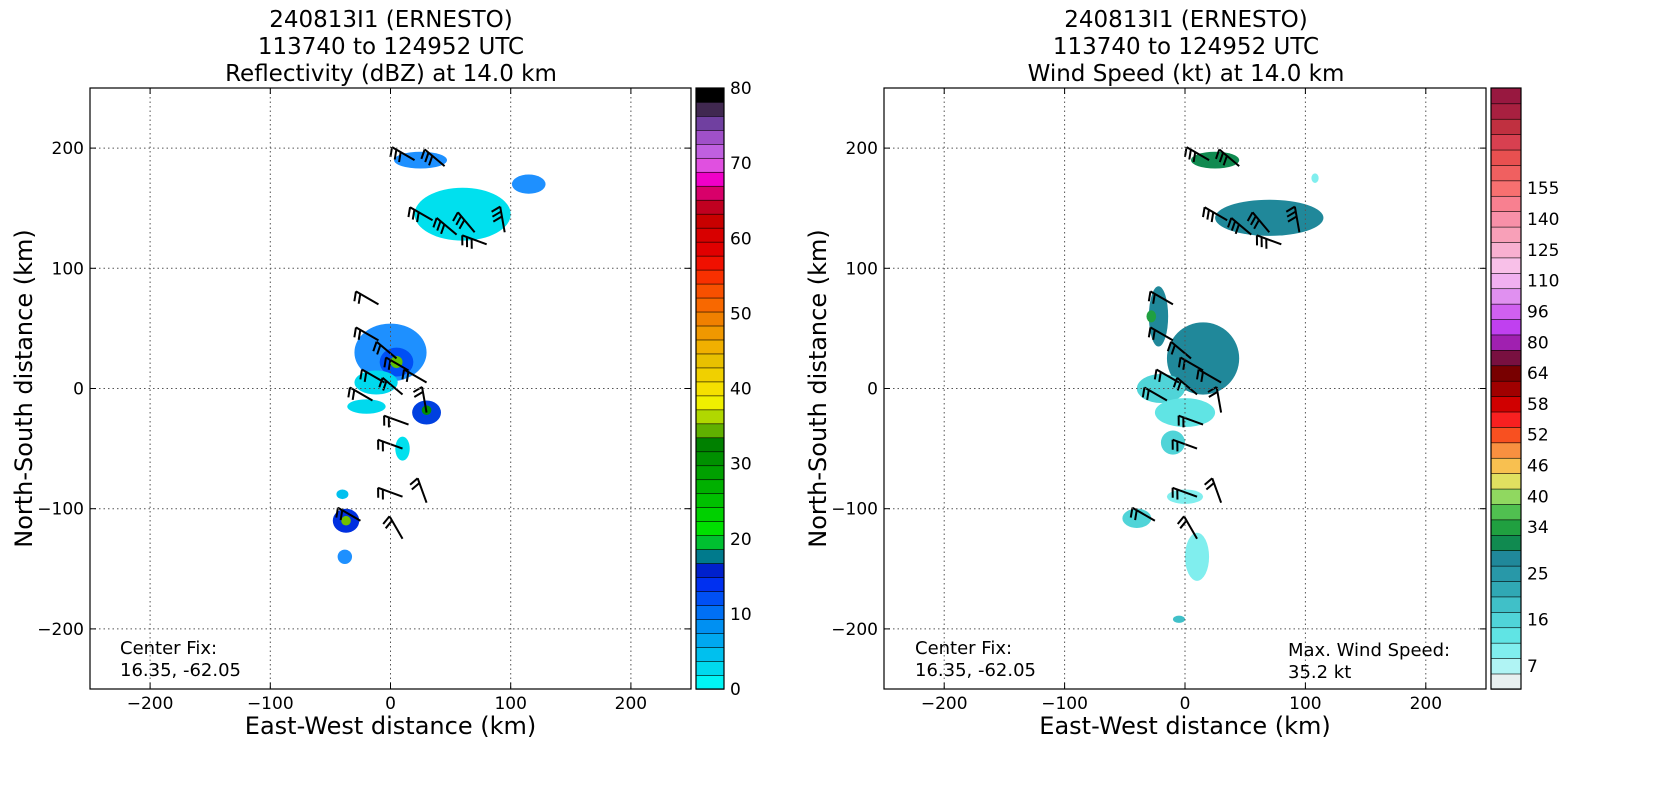 This screenshot has height=791, width=1655. Describe the element at coordinates (1538, 528) in the screenshot. I see `colorbar-tick-label: 34` at that location.